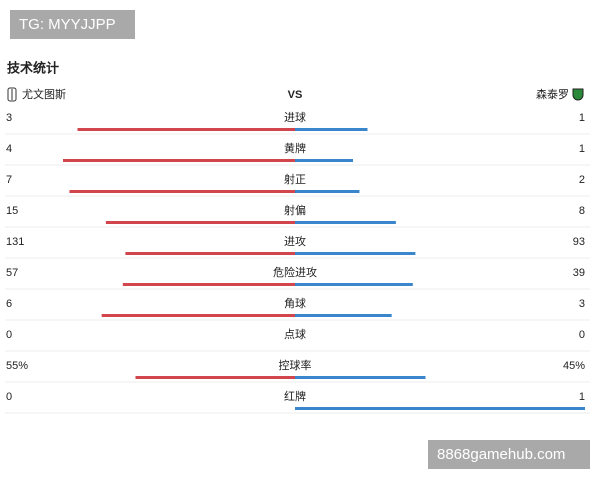 This screenshot has height=480, width=600. I want to click on title: 技术统计, so click(33, 67).